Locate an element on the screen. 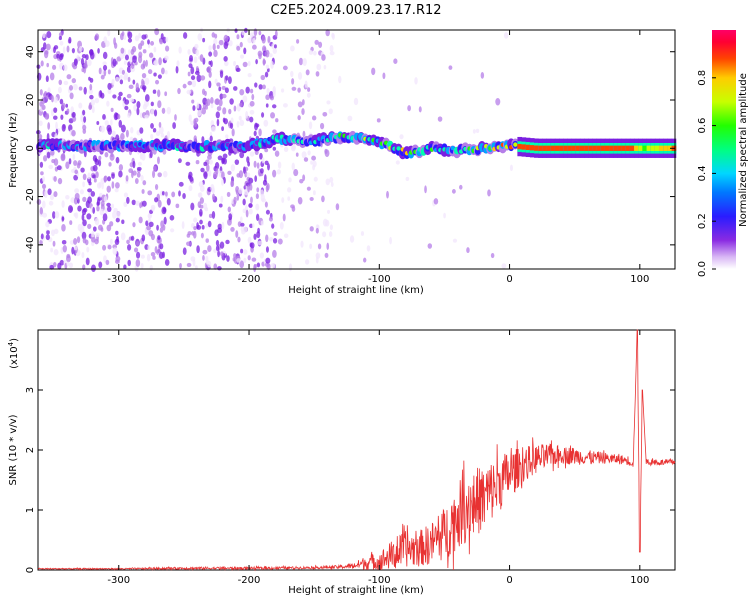 This screenshot has width=750, height=600. spectrogram-x-label: Height of straight line (km) is located at coordinates (356, 290).